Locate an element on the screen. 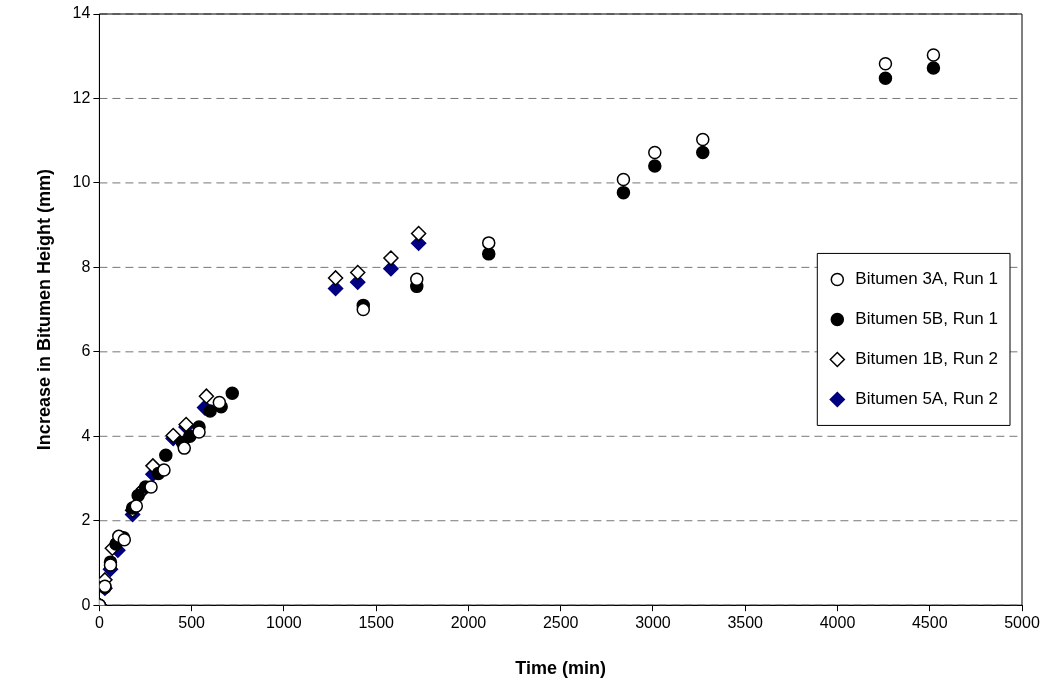  x-tick-label: 5000 is located at coordinates (1022, 623).